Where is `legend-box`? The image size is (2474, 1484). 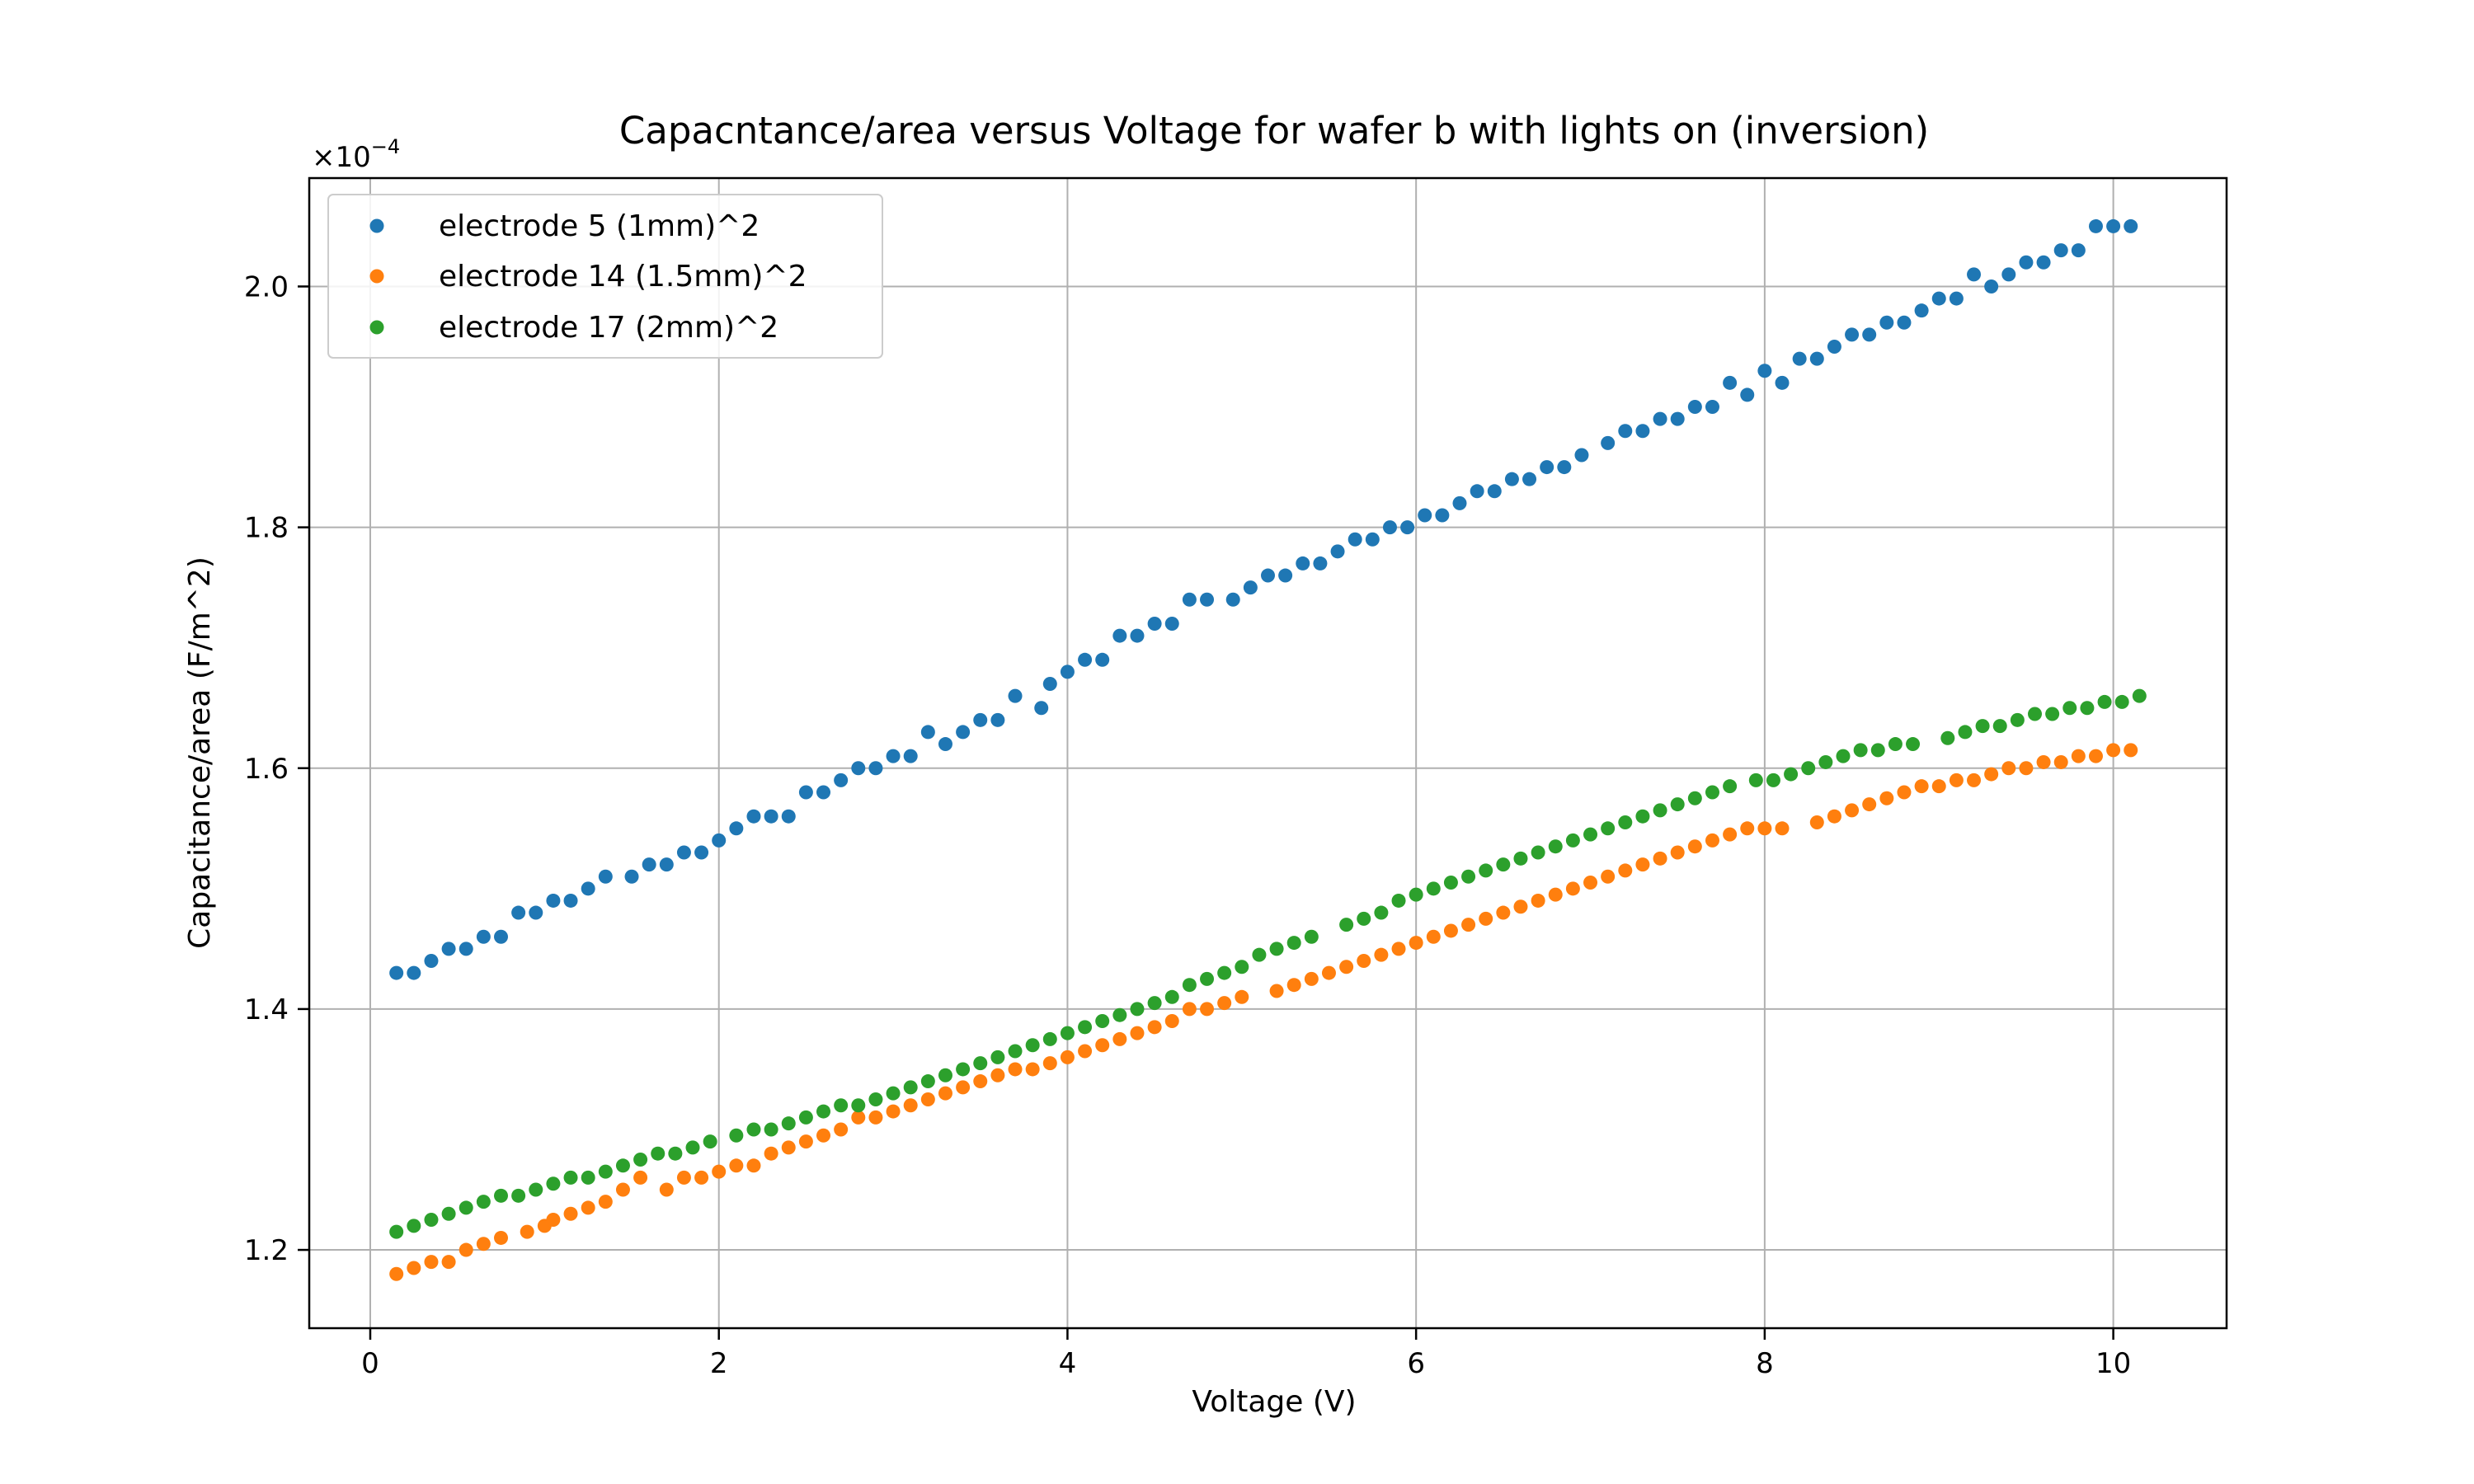 legend-box is located at coordinates (605, 276).